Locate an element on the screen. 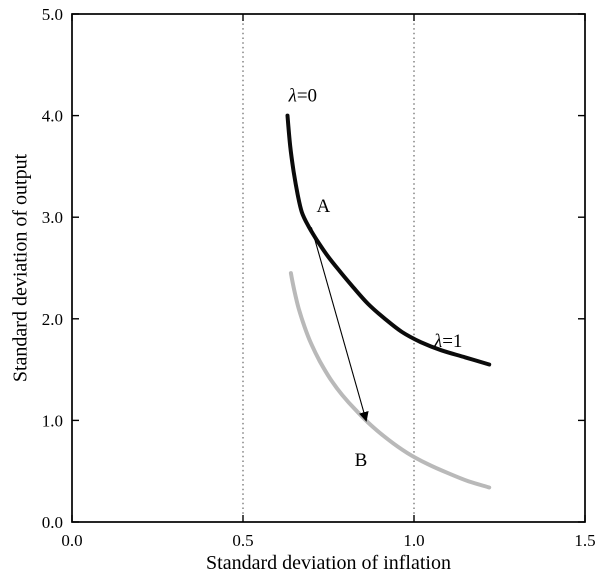  x-tick-label: 0.0 is located at coordinates (71, 540).